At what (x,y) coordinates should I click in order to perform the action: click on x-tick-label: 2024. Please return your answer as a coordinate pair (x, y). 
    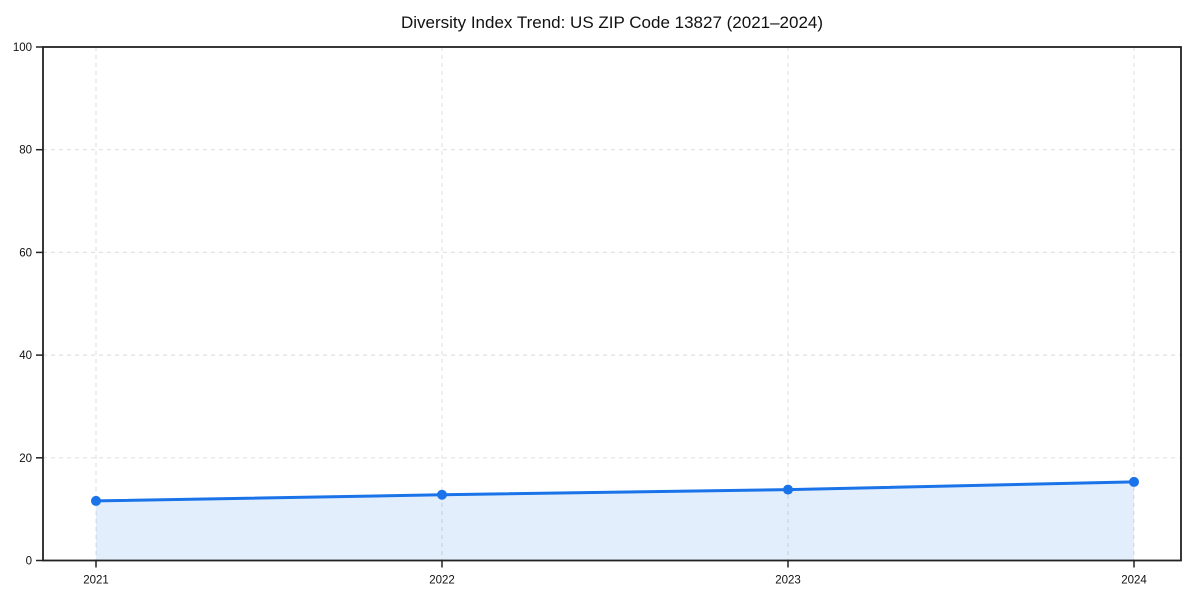
    Looking at the image, I should click on (1134, 581).